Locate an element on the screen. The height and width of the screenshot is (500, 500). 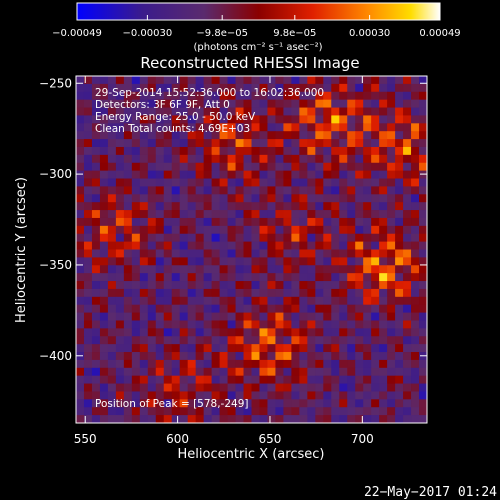
colorbar-tick-label: −0.00049 is located at coordinates (77, 33).